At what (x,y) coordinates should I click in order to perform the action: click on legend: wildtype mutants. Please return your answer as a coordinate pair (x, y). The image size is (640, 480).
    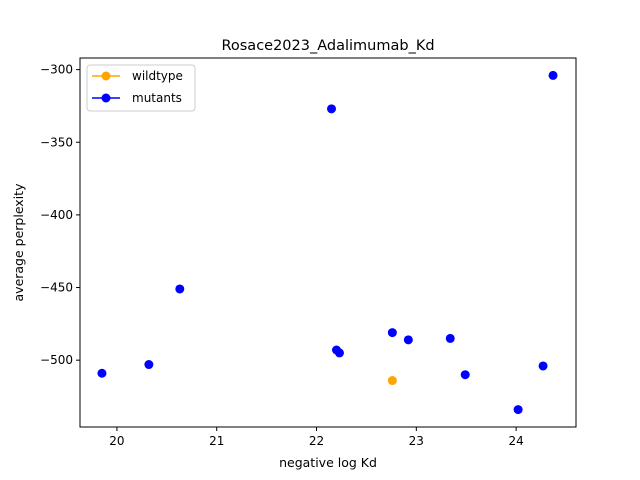
    Looking at the image, I should click on (141, 88).